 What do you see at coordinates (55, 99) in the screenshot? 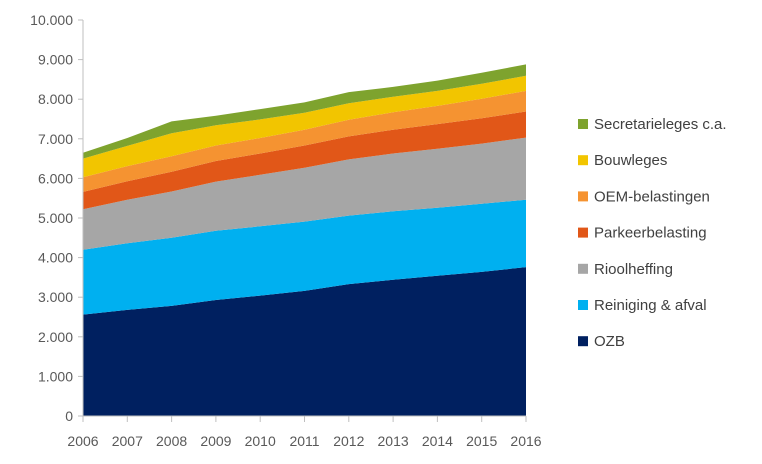
I see `y-tick-label: 8.000` at bounding box center [55, 99].